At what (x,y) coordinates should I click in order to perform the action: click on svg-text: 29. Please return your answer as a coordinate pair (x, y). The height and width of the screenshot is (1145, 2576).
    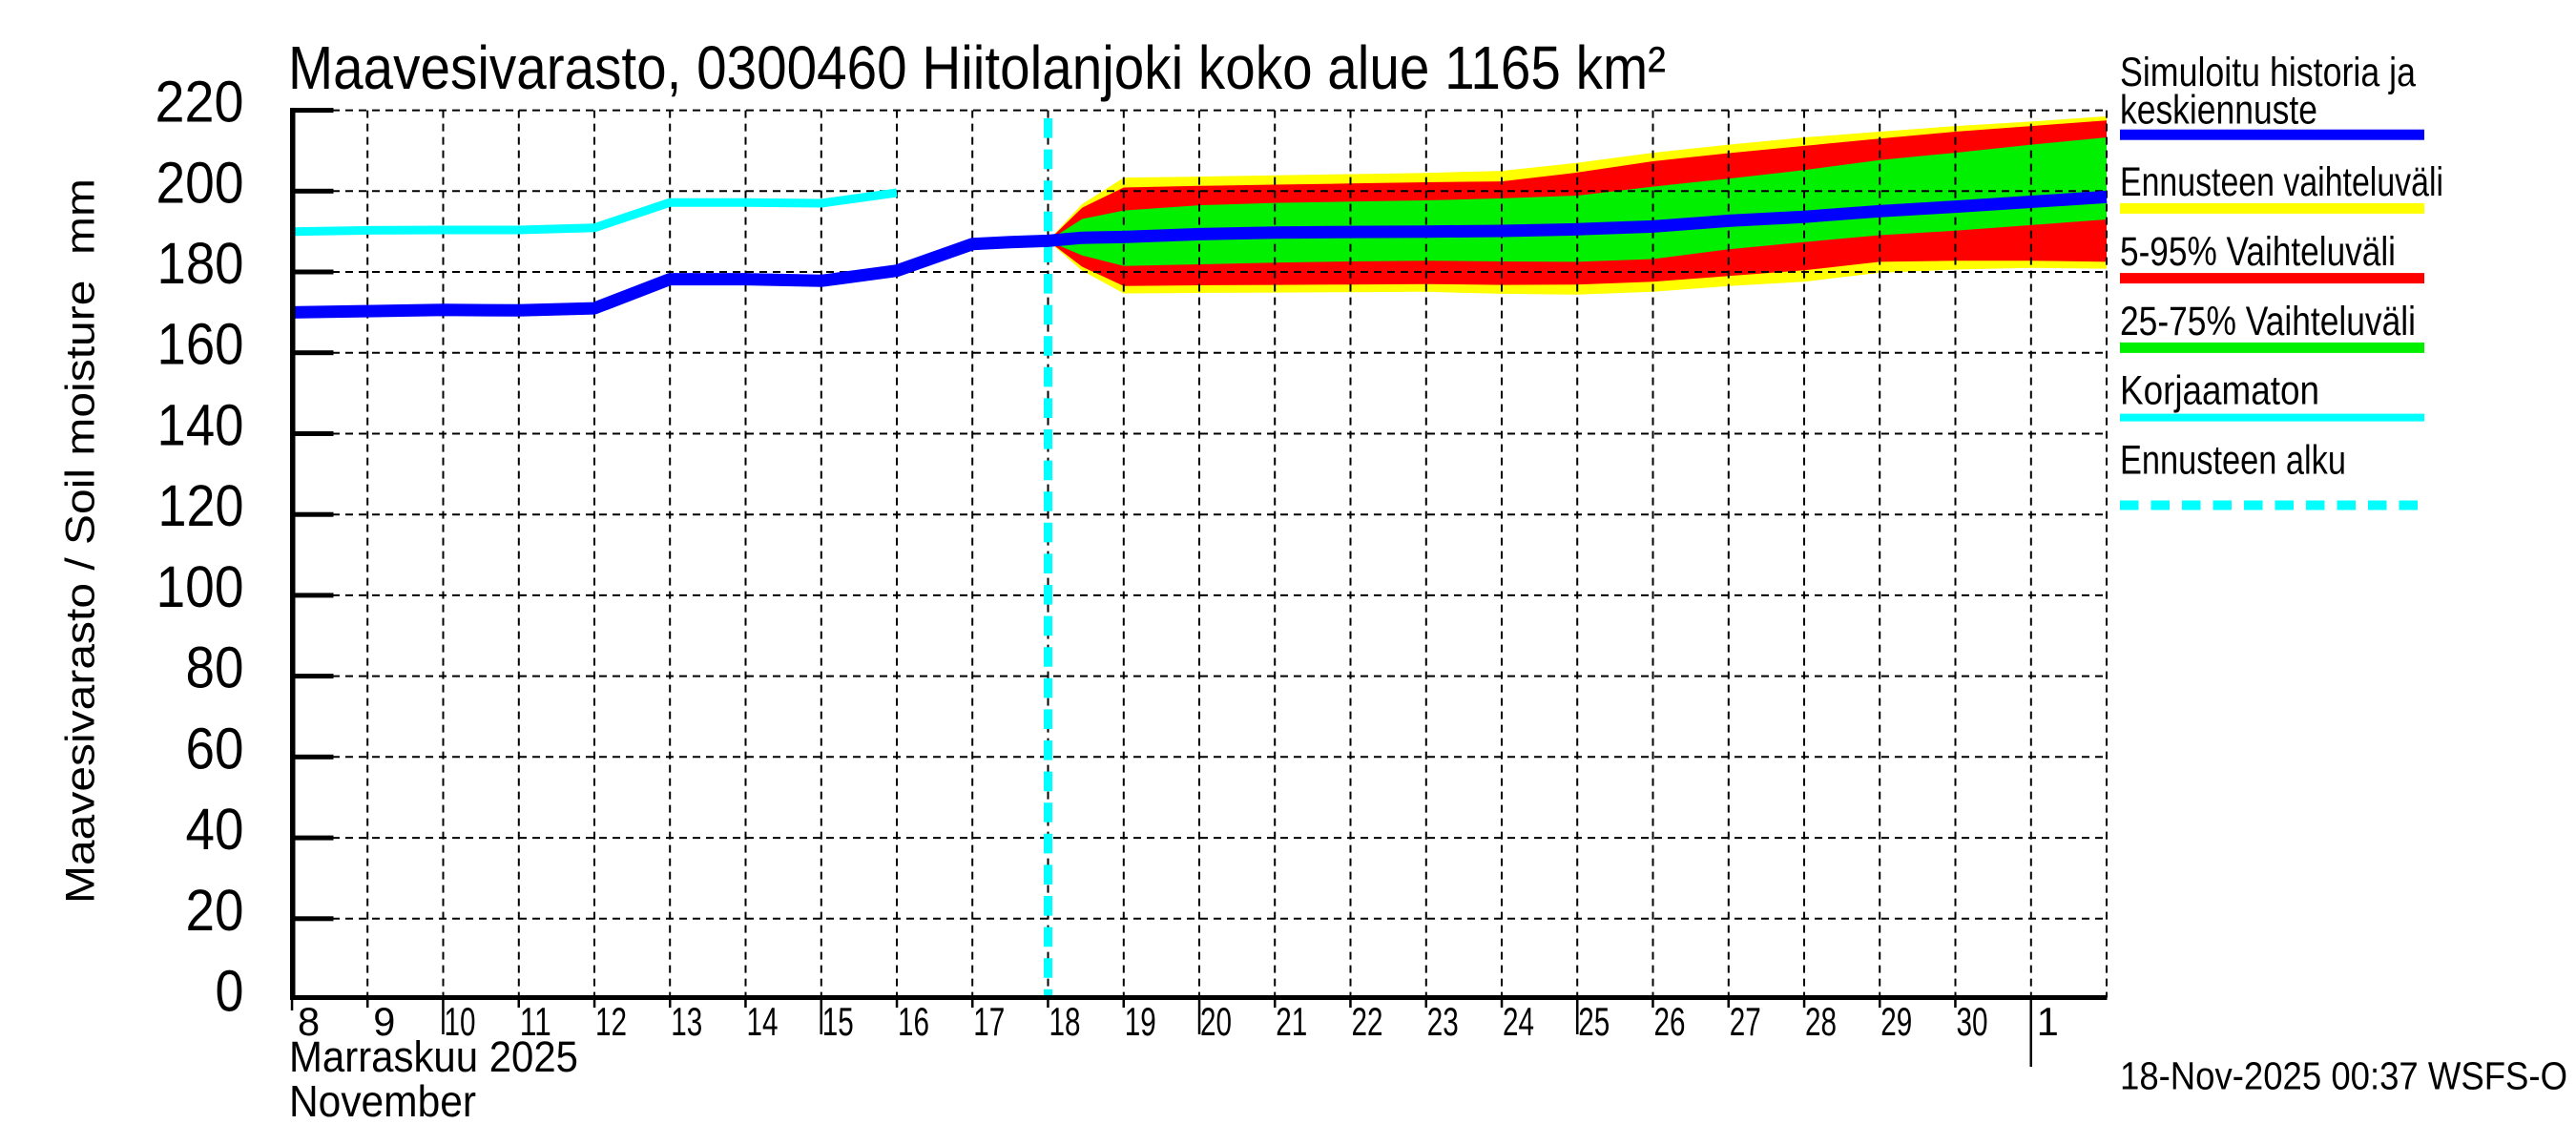
    Looking at the image, I should click on (1896, 1022).